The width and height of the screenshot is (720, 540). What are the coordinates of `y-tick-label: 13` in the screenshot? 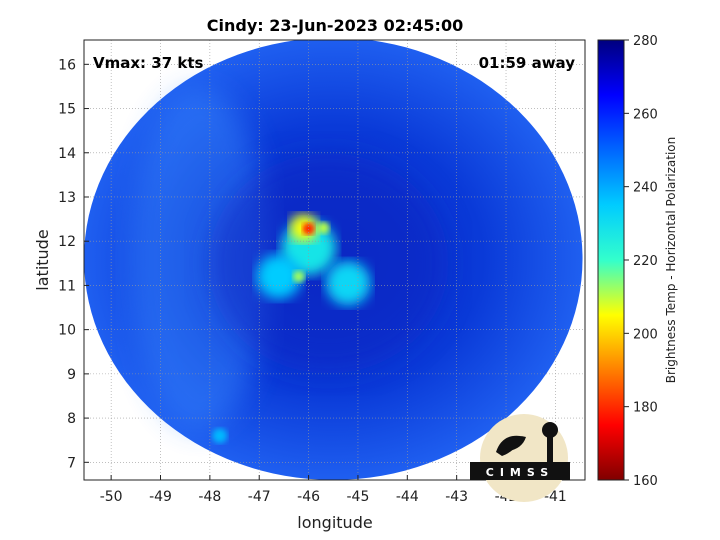 It's located at (67, 198).